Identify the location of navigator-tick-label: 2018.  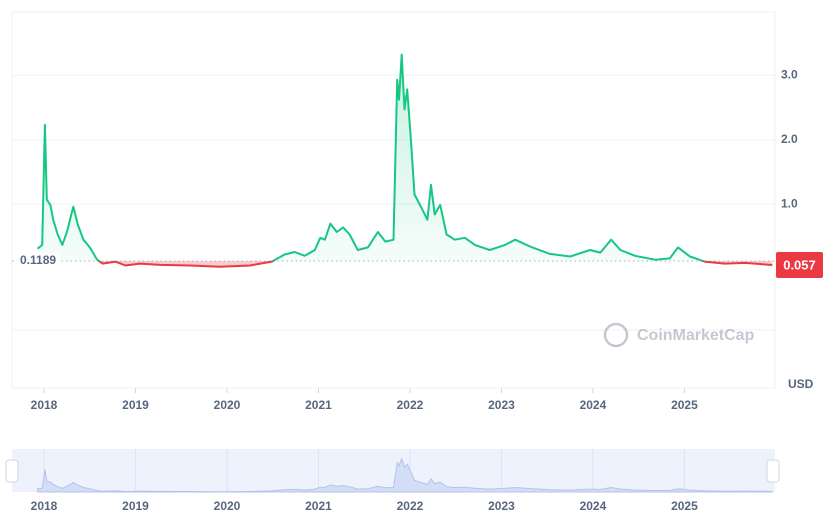
(44, 506).